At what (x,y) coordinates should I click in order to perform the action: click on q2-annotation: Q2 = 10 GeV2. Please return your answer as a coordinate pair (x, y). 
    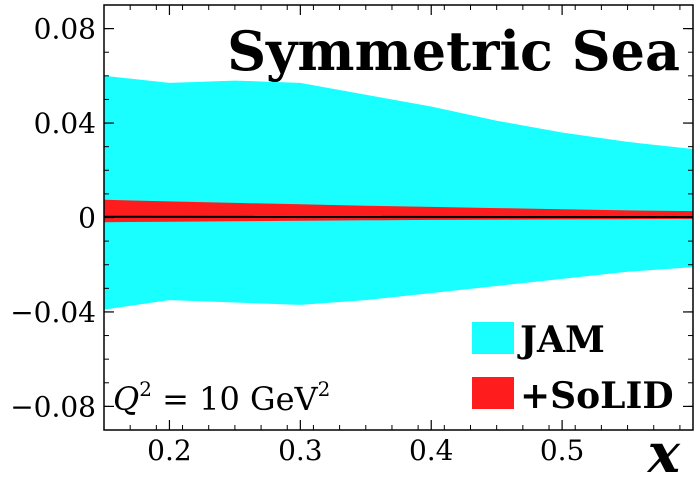
    Looking at the image, I should click on (221, 397).